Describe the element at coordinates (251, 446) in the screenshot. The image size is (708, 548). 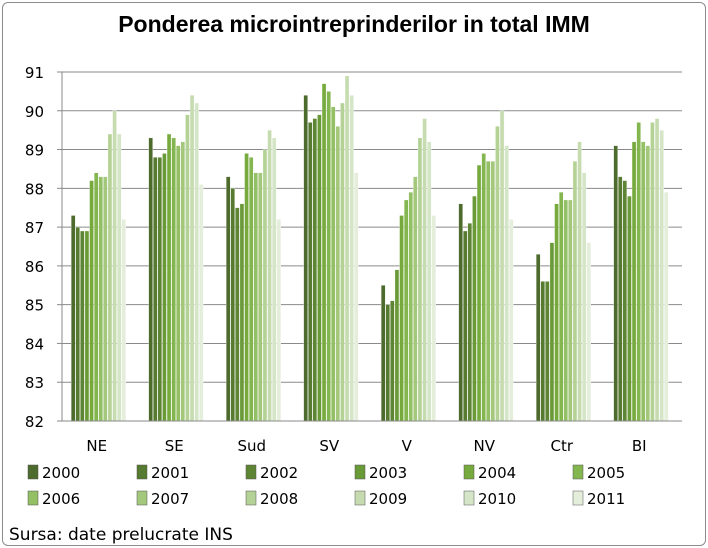
I see `x-tick-label: Sud` at that location.